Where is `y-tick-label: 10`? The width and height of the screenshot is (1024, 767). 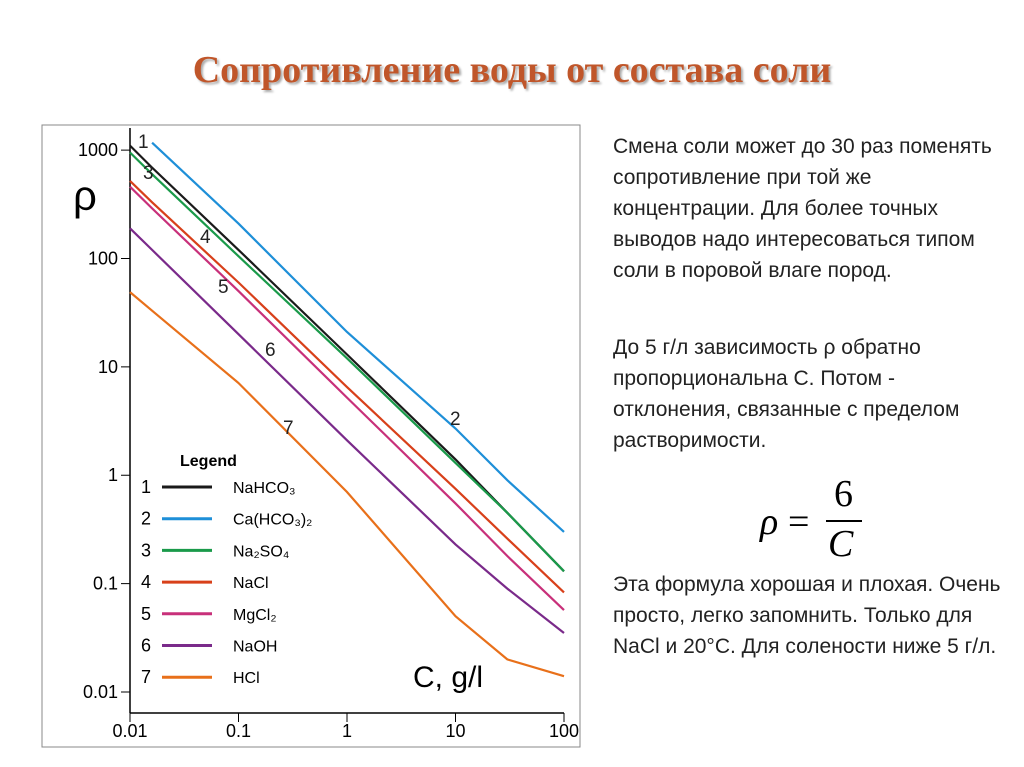 y-tick-label: 10 is located at coordinates (108, 367).